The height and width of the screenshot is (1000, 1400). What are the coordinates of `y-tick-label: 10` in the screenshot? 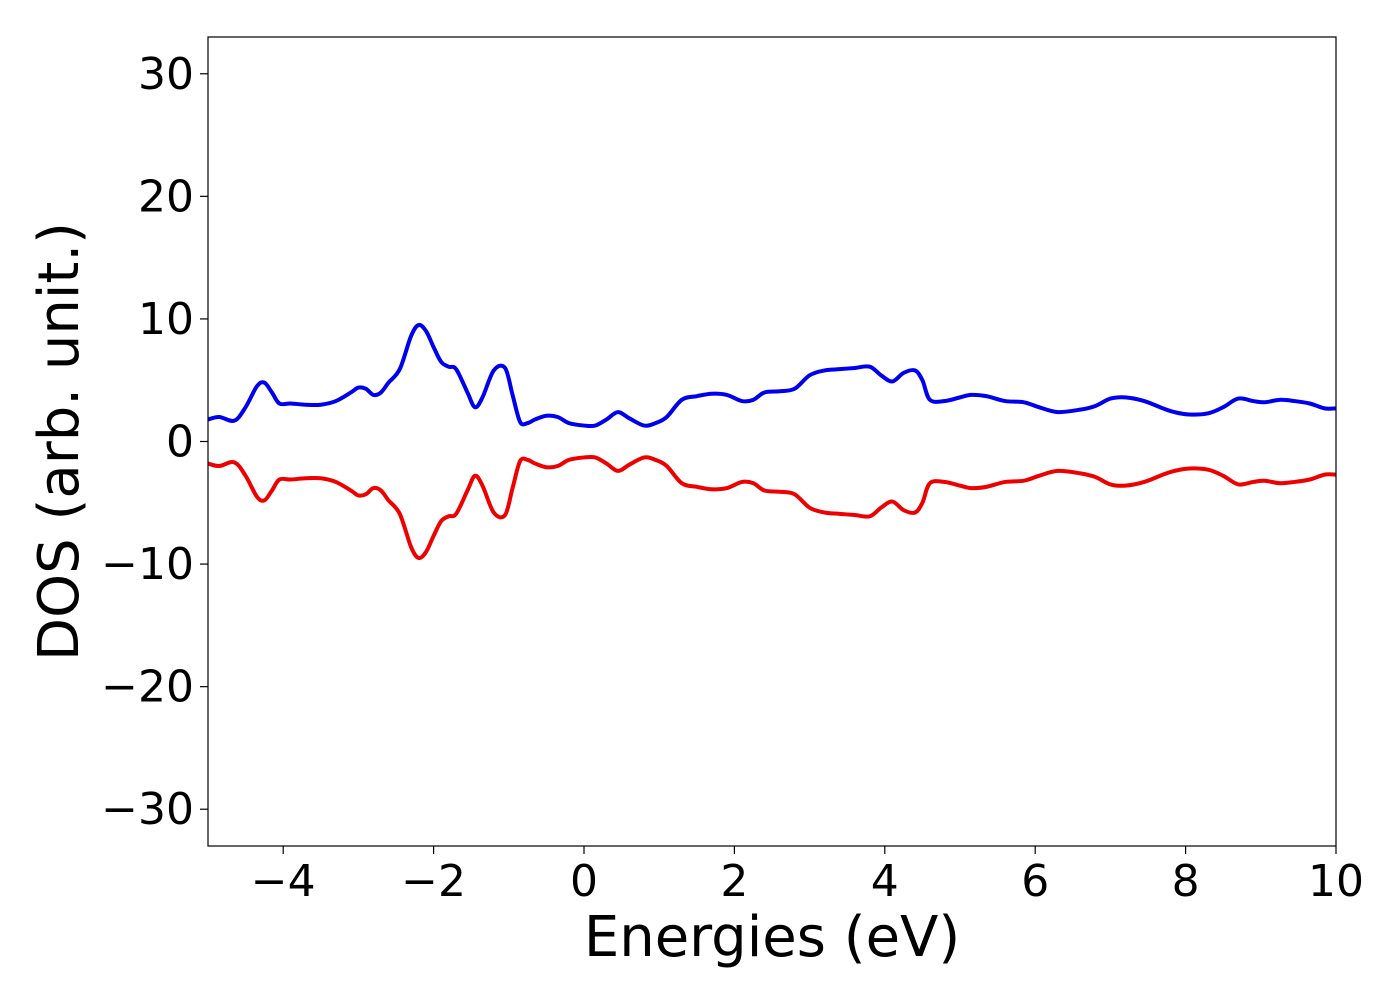 It's located at (166, 319).